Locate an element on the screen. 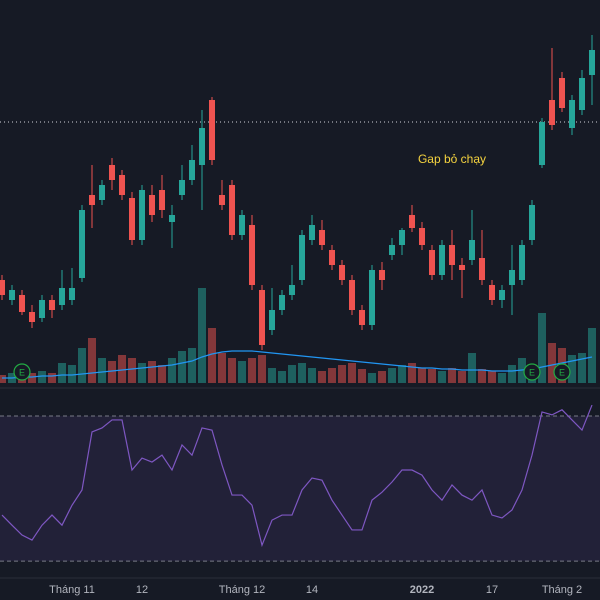 This screenshot has width=600, height=600. annotation: Gap bỏ chạy is located at coordinates (452, 159).